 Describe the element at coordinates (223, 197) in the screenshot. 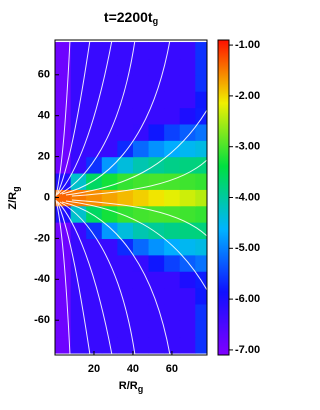

I see `colorbar` at that location.